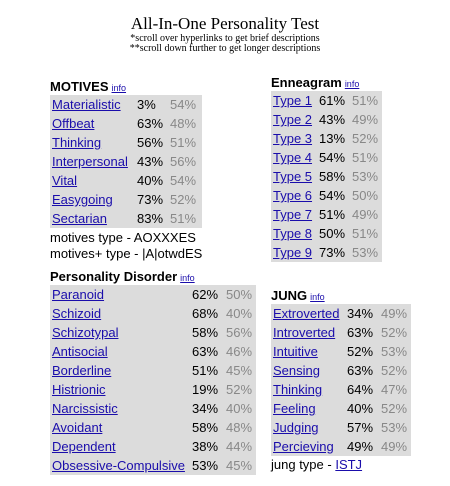  Describe the element at coordinates (154, 313) in the screenshot. I see `disorder-row: Schizoid 68% 40%` at that location.